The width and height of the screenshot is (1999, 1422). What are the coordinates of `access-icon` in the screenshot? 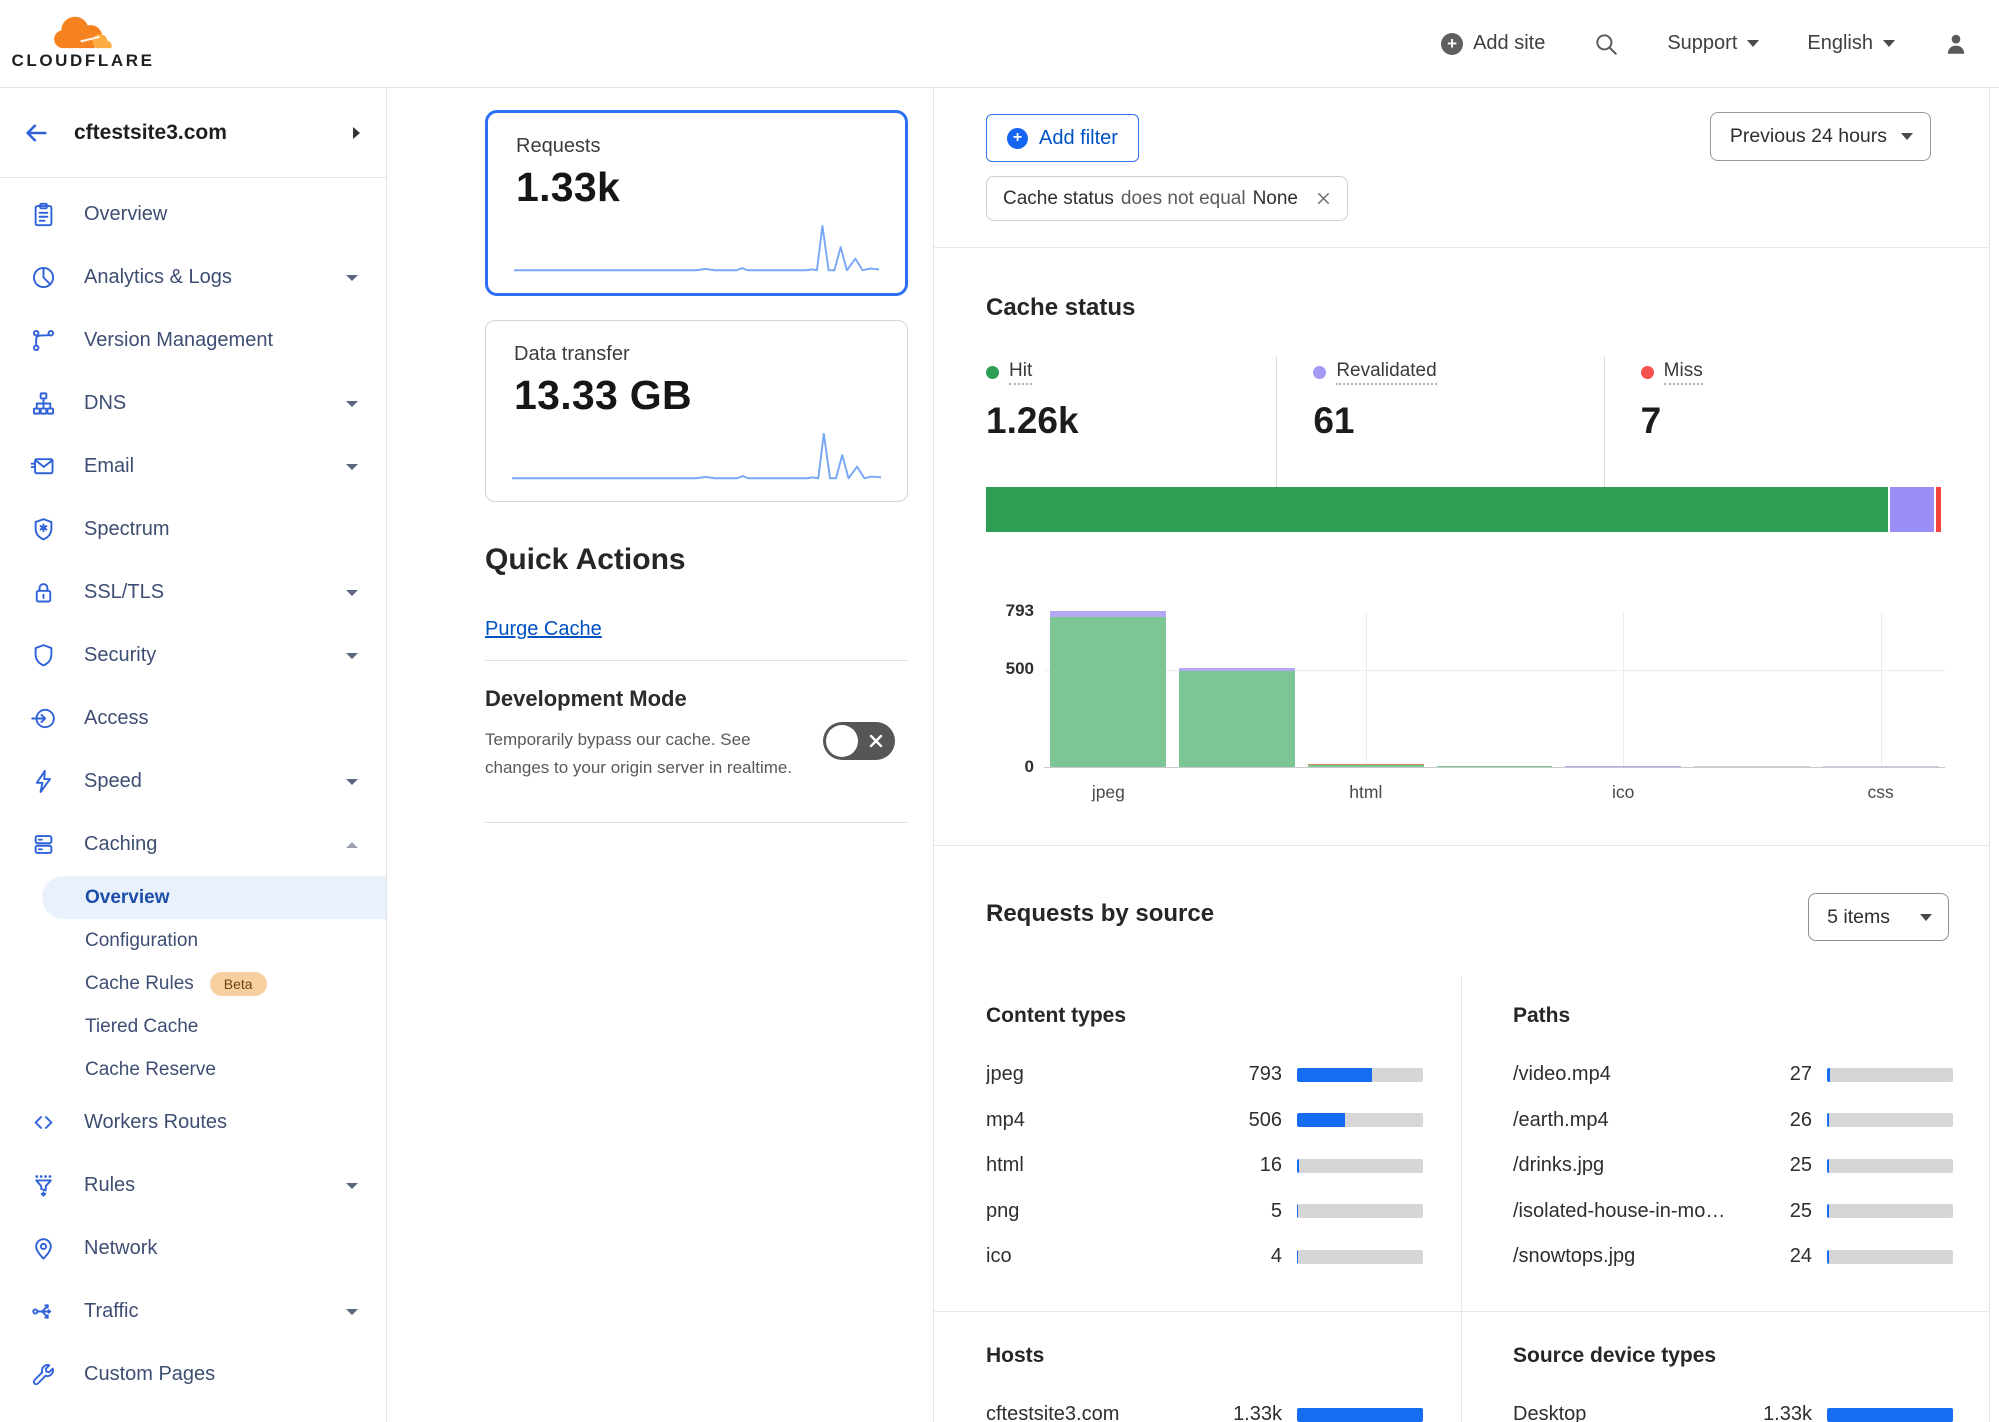 It's located at (43, 718).